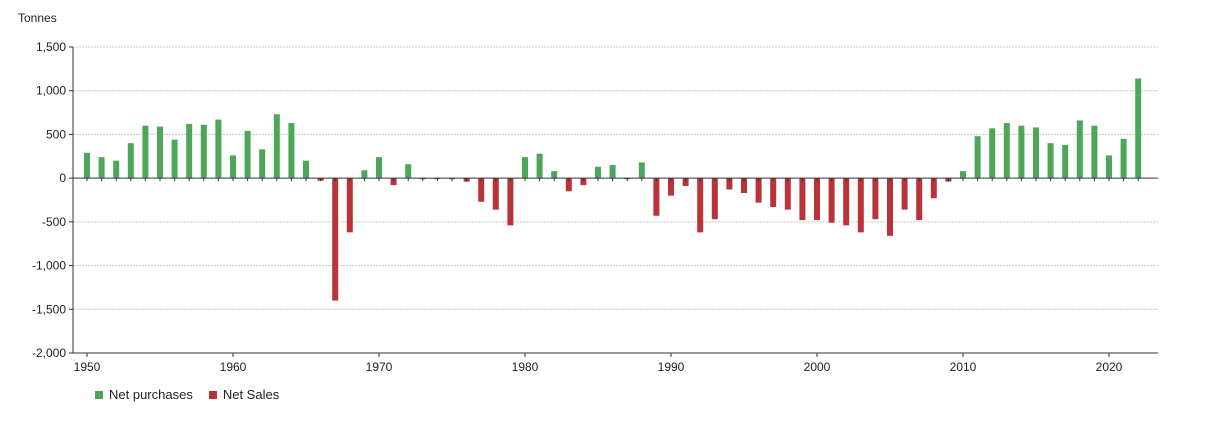  What do you see at coordinates (1123, 158) in the screenshot?
I see `bar-2021` at bounding box center [1123, 158].